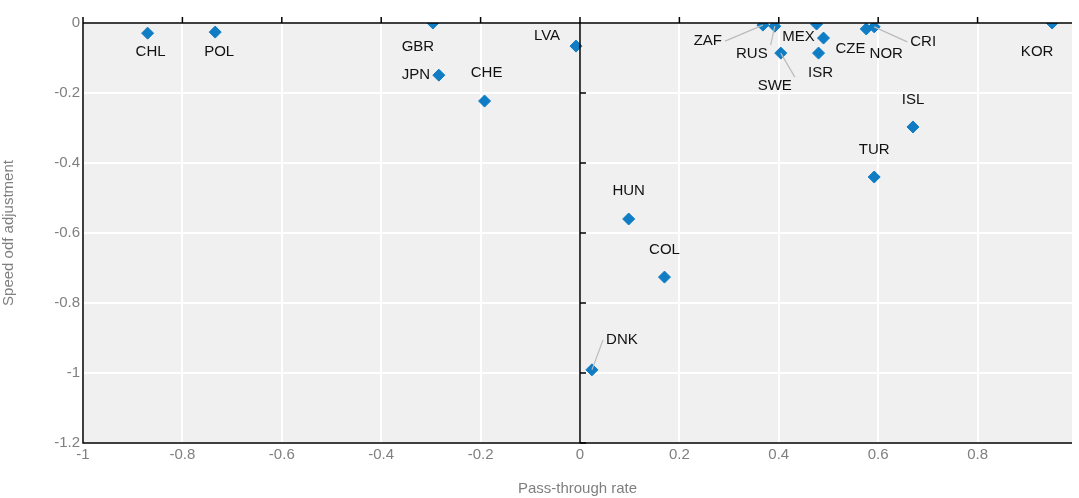 This screenshot has height=498, width=1079. Describe the element at coordinates (486, 72) in the screenshot. I see `annotation: CHE` at that location.